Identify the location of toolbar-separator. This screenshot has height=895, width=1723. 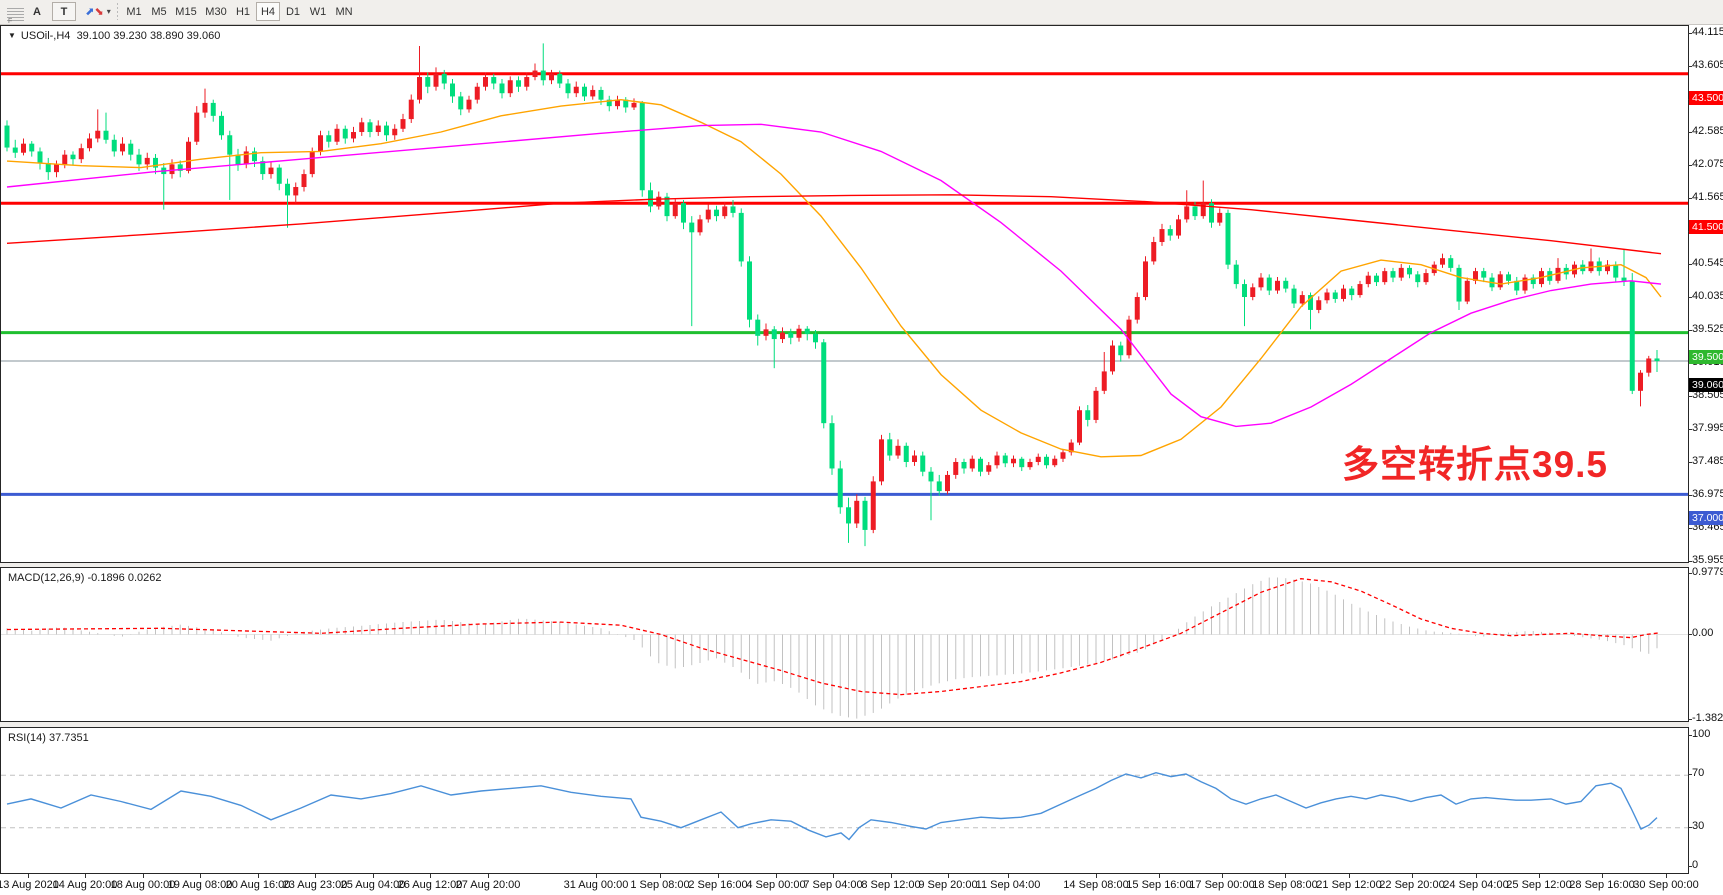
(117, 11).